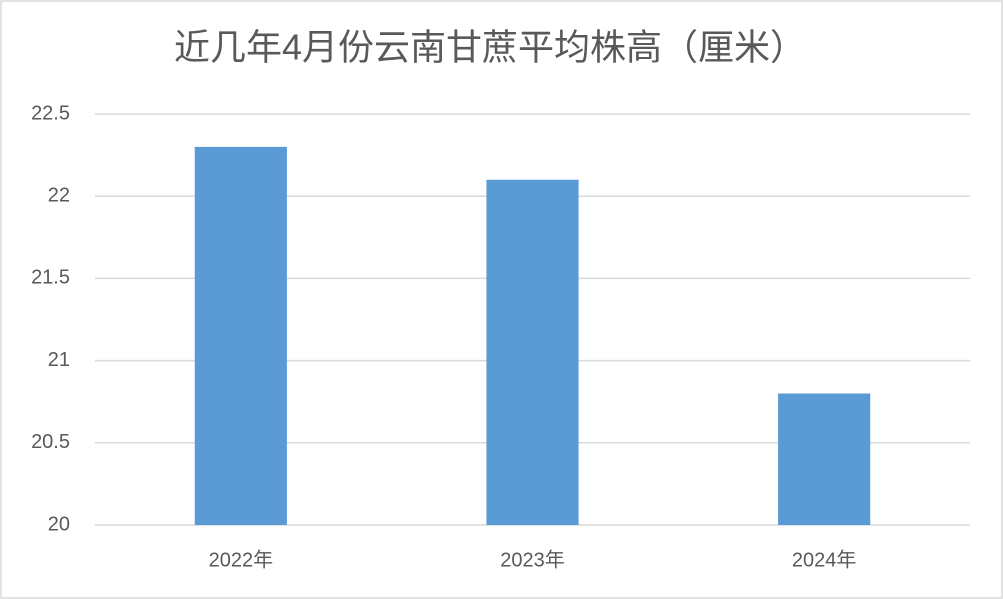 Image resolution: width=1003 pixels, height=599 pixels. Describe the element at coordinates (532, 559) in the screenshot. I see `x-tick-label: 2023年` at that location.